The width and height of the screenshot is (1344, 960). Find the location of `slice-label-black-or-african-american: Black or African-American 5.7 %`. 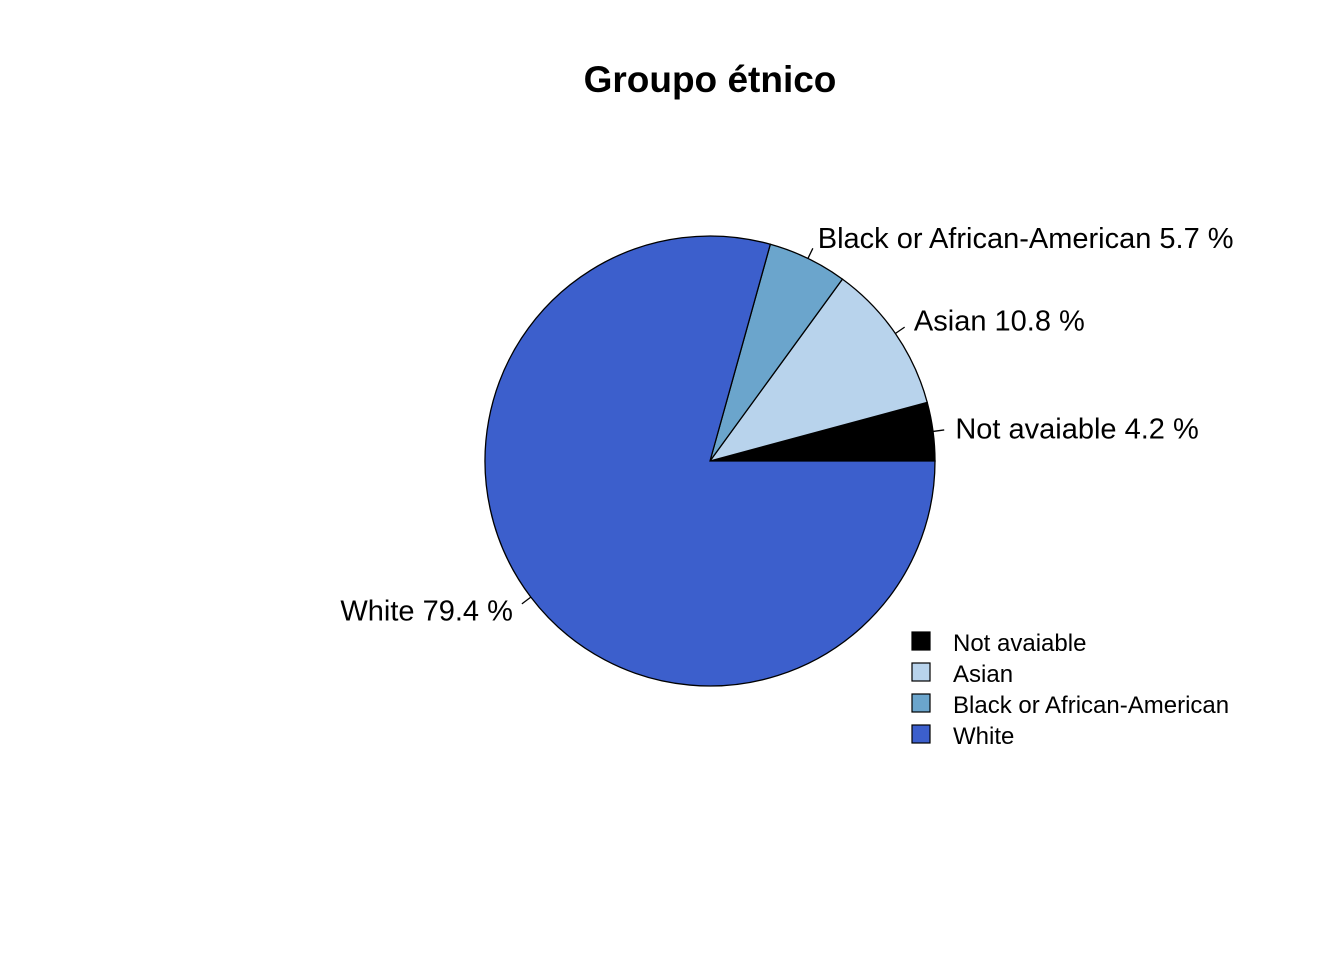

slice-label-black-or-african-american: Black or African-American 5.7 % is located at coordinates (1026, 239).